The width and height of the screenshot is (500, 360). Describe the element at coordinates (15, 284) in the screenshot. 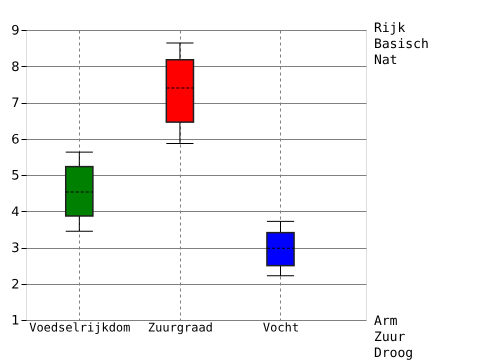

I see `y-tick-label: 2` at that location.